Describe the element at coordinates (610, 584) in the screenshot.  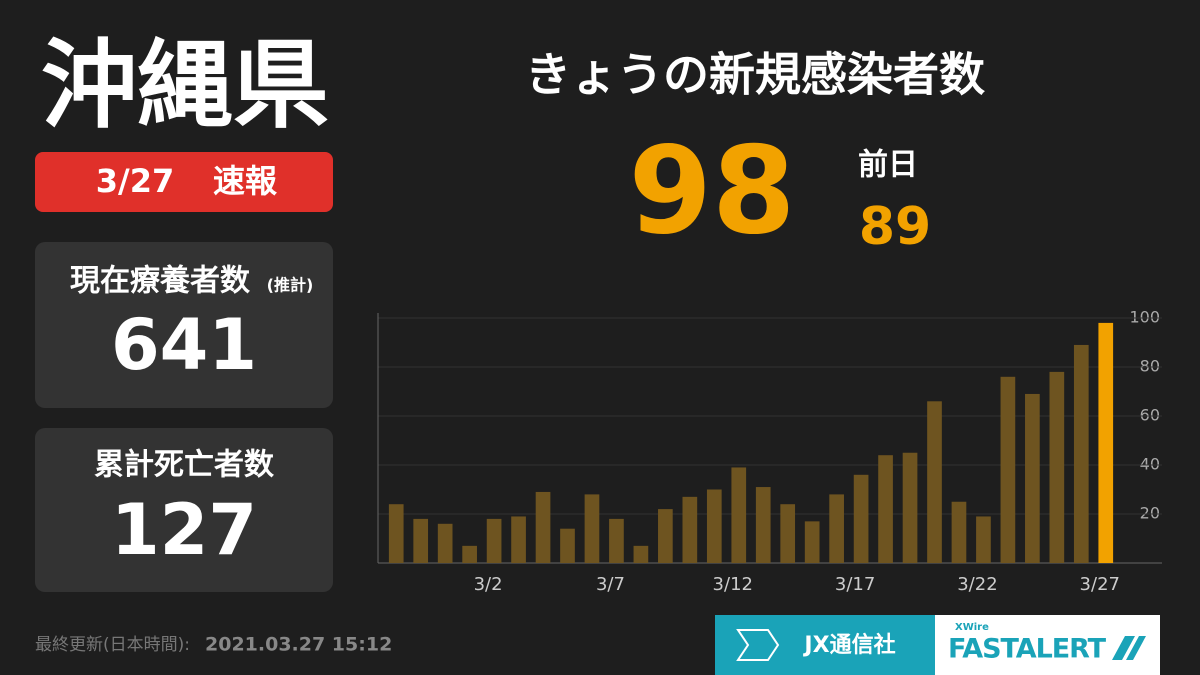
I see `x-tick-label: 3/7` at that location.